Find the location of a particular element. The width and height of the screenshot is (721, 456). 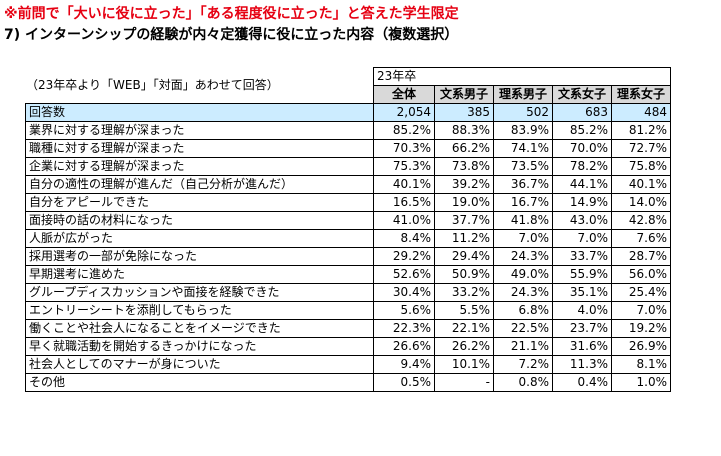

row-label: 人脈が広がった is located at coordinates (199, 238).